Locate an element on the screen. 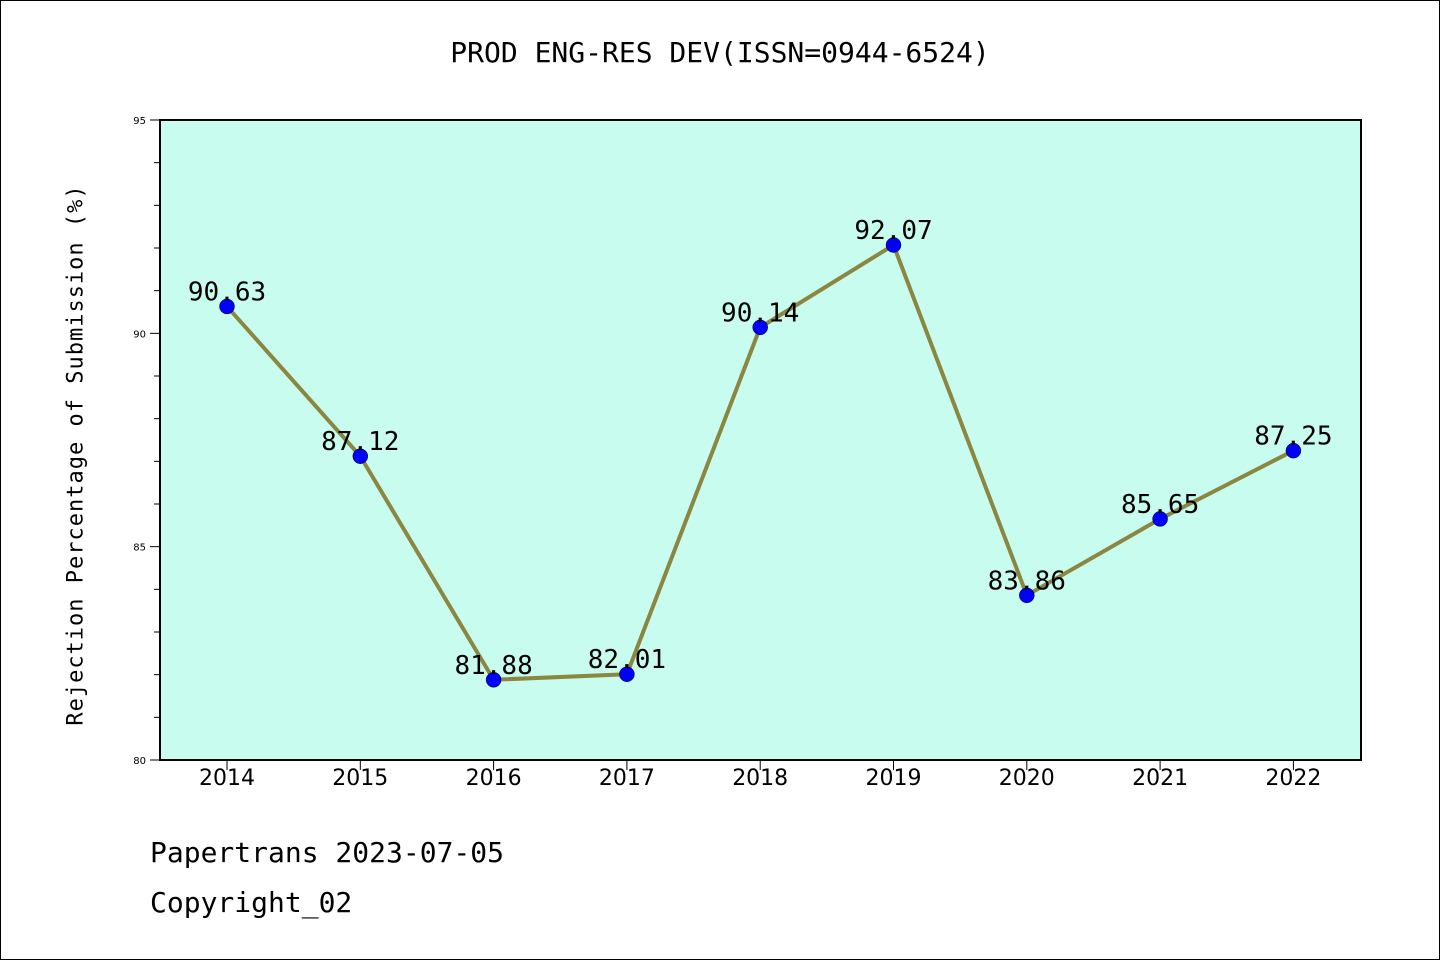  data-point-label: 81.88 is located at coordinates (493, 666).